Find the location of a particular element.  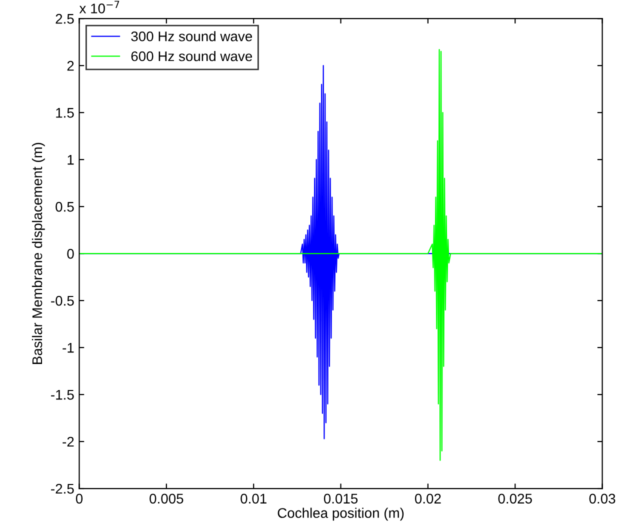

x-axis-title: Cochlea position (m) is located at coordinates (341, 514).